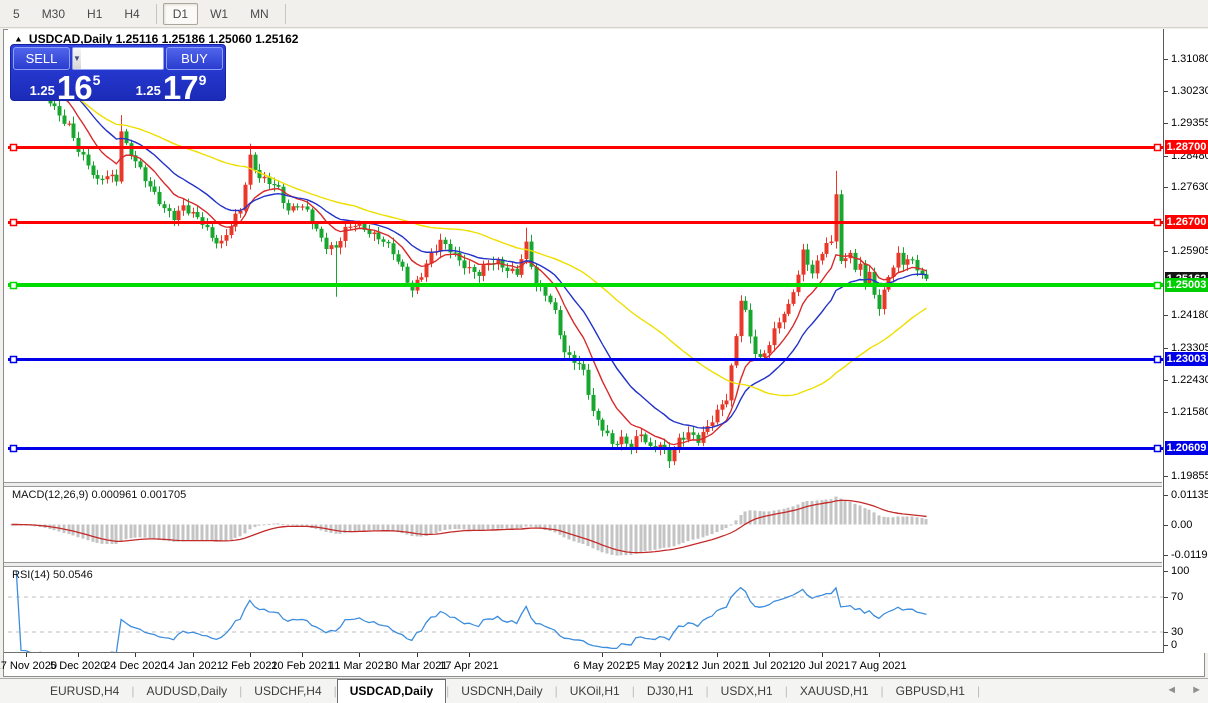 The image size is (1208, 703). What do you see at coordinates (670, 691) in the screenshot?
I see `chart-tab-dj30: DJ30,H1` at bounding box center [670, 691].